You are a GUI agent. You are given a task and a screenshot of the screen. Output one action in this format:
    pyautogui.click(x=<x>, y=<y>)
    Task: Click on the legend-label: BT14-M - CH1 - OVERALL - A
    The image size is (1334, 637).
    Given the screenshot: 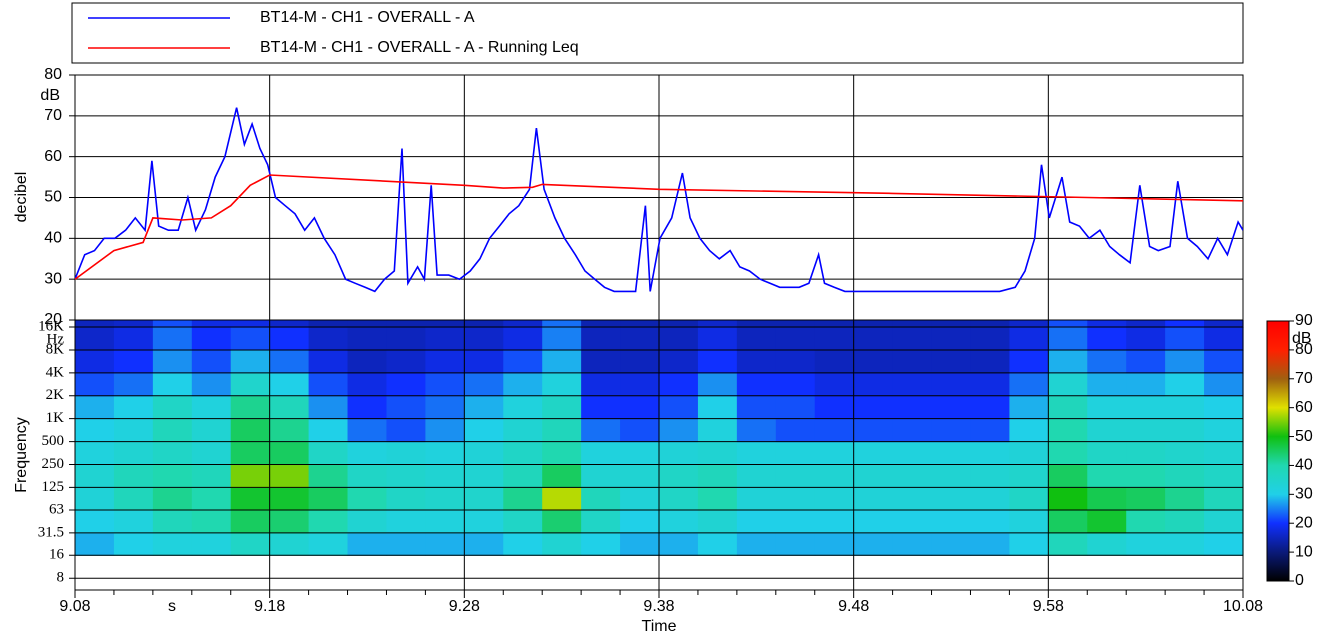 What is the action you would take?
    pyautogui.click(x=367, y=17)
    